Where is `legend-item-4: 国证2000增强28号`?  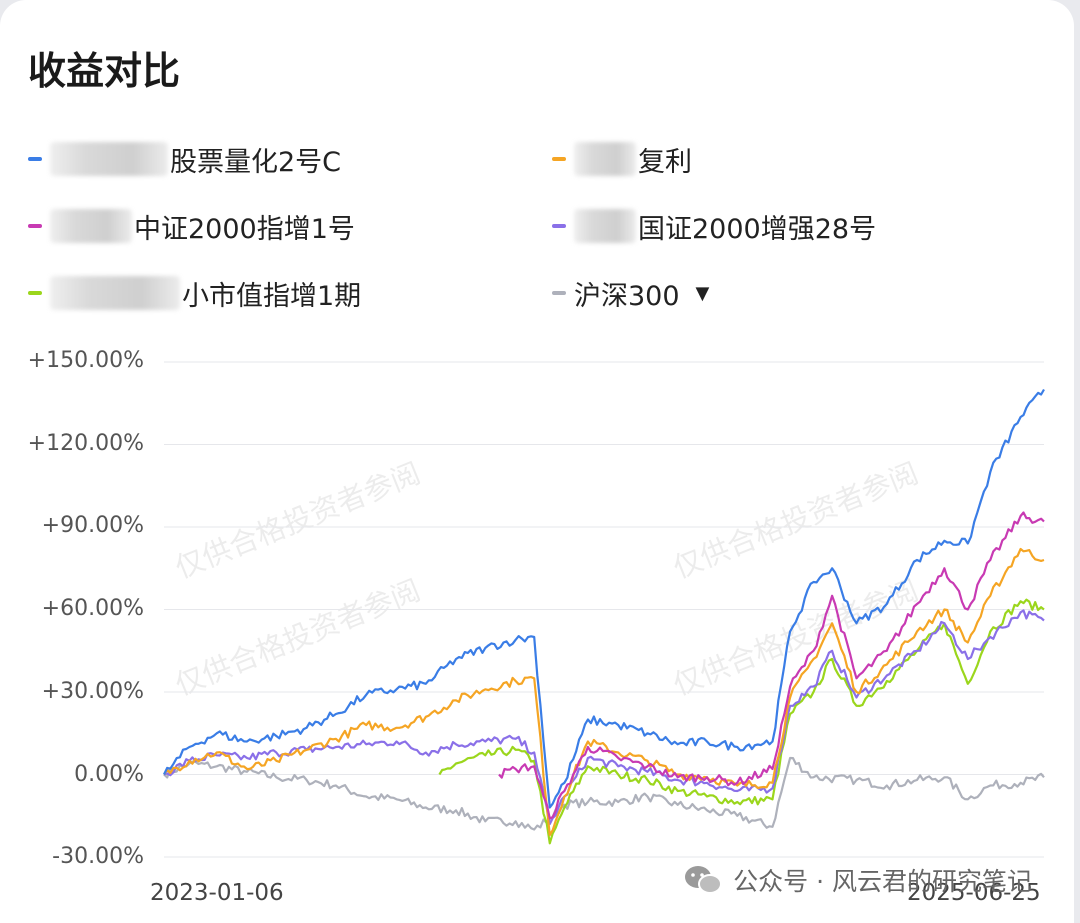 legend-item-4: 国证2000增强28号 is located at coordinates (714, 226).